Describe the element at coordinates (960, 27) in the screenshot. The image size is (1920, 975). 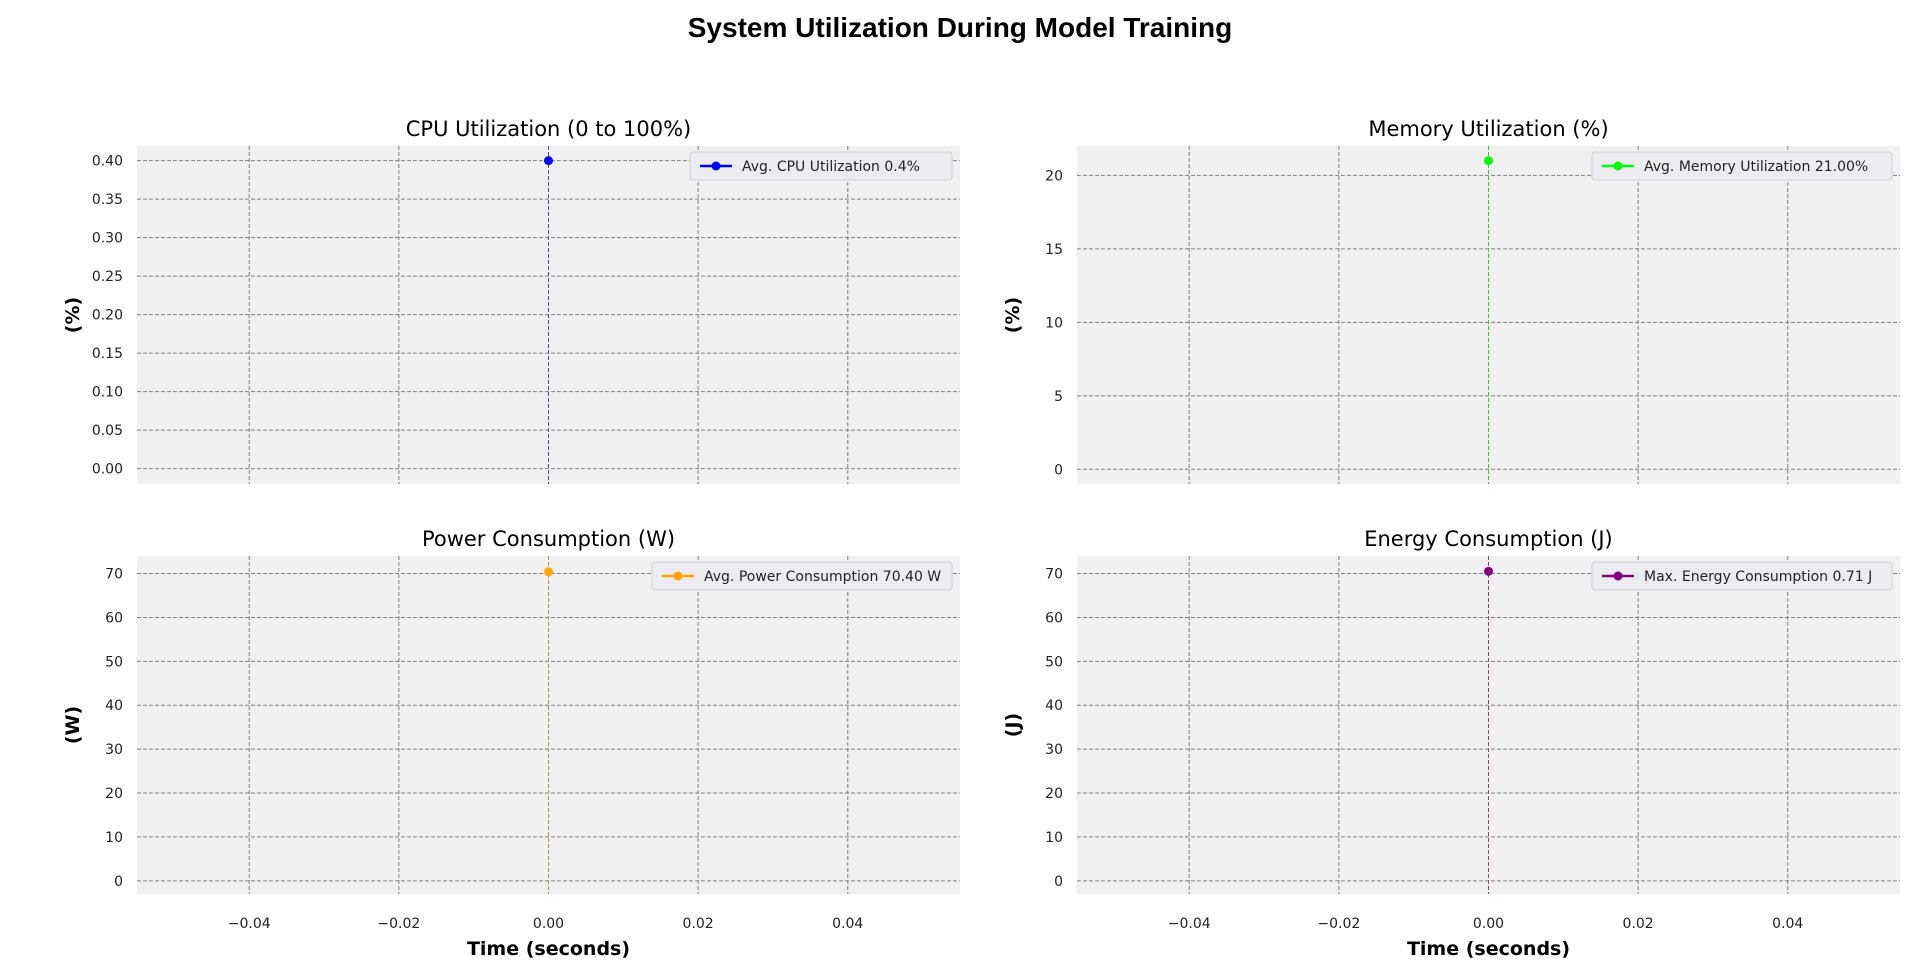
I see `figure-title: System Utilization During Model Training` at that location.